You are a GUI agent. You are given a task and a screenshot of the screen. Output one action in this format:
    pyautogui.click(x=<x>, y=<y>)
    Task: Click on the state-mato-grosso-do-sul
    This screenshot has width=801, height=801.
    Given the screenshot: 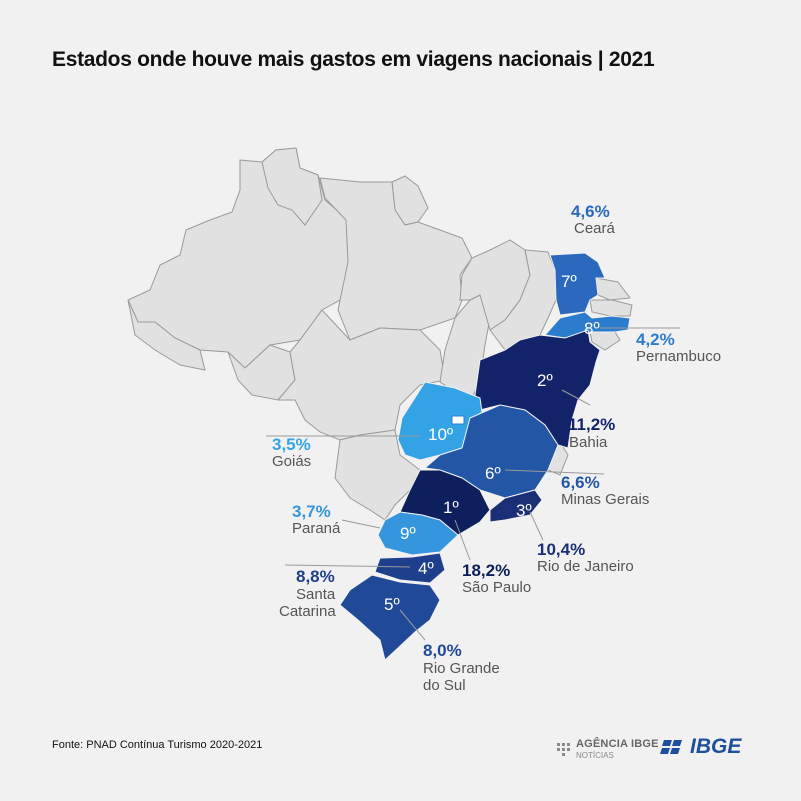 What is the action you would take?
    pyautogui.click(x=377, y=475)
    